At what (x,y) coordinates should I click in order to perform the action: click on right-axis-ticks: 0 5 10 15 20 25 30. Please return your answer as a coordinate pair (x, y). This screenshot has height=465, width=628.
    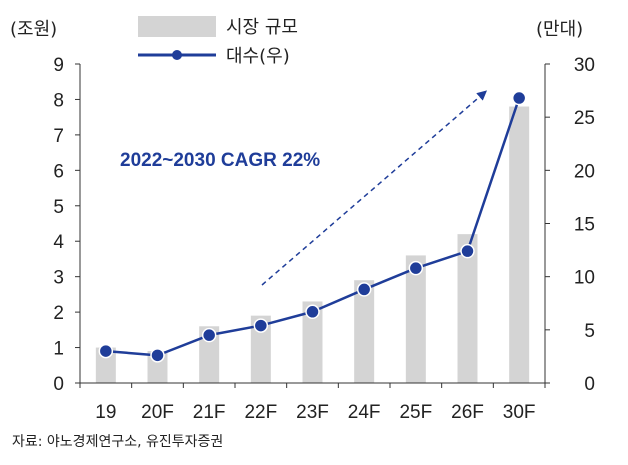
    Looking at the image, I should click on (570, 225).